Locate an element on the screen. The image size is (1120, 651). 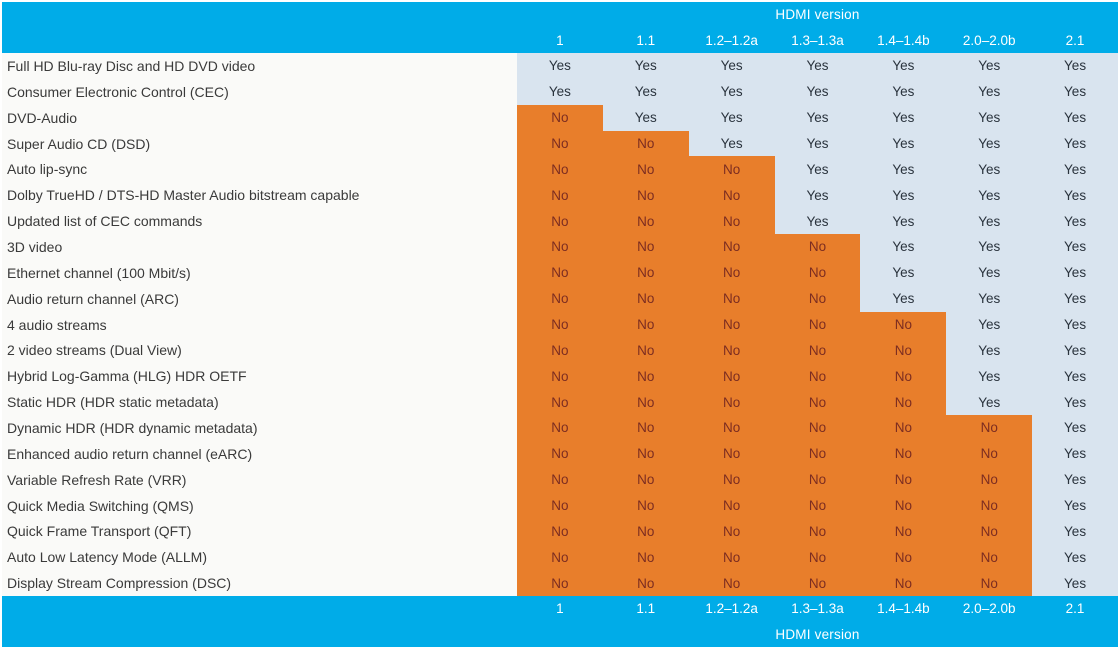
feature-label: Updated list of CEC commands is located at coordinates (259, 221).